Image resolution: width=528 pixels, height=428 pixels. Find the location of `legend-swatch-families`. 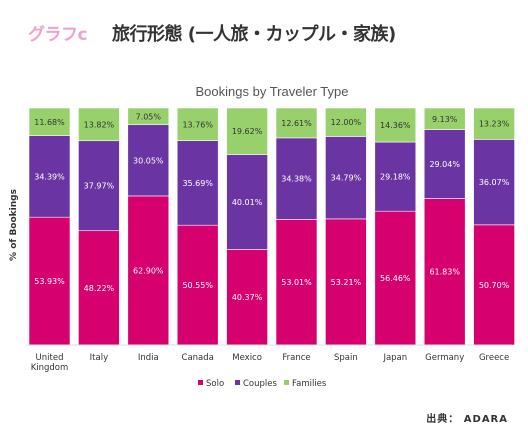

legend-swatch-families is located at coordinates (286, 382).